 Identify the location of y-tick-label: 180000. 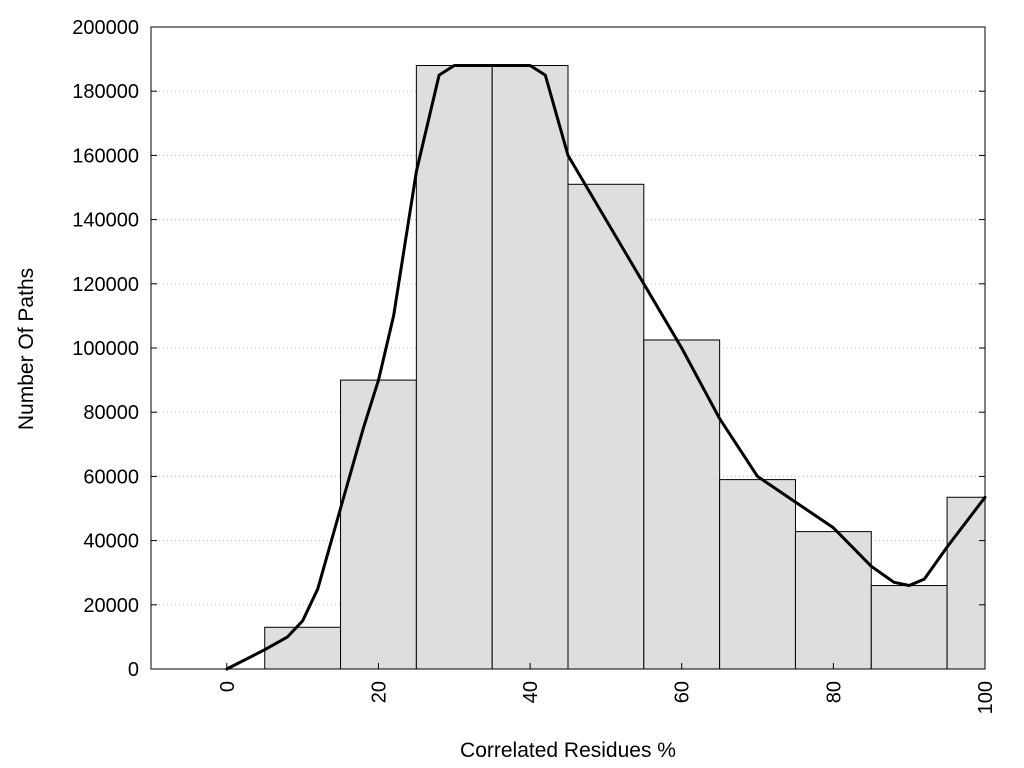
(105, 92).